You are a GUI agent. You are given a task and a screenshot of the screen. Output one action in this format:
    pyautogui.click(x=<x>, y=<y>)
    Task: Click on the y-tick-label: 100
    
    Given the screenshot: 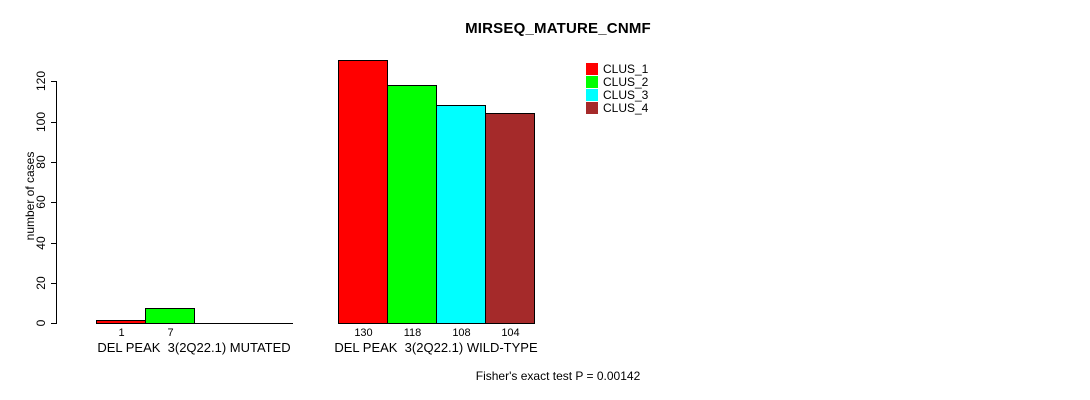 What is the action you would take?
    pyautogui.click(x=41, y=122)
    